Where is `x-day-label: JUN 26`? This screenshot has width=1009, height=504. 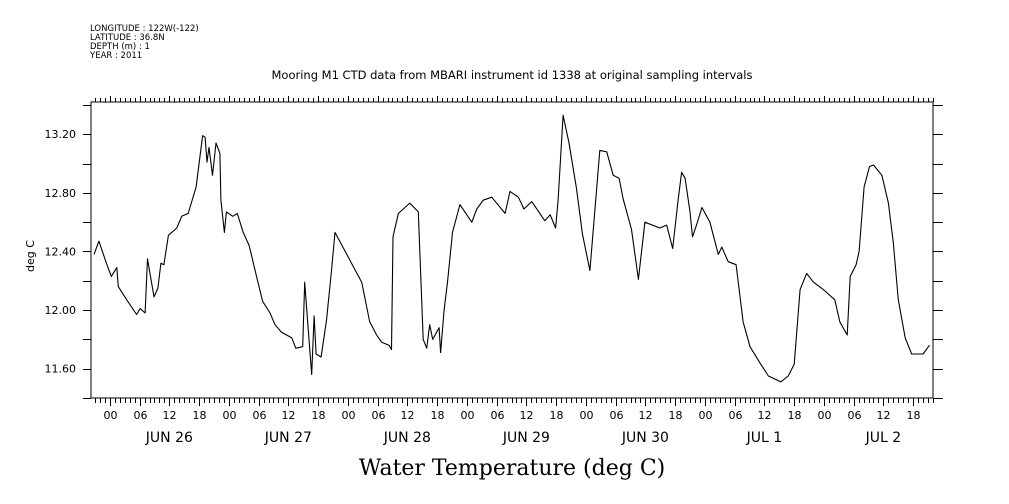
x-day-label: JUN 26 is located at coordinates (169, 438).